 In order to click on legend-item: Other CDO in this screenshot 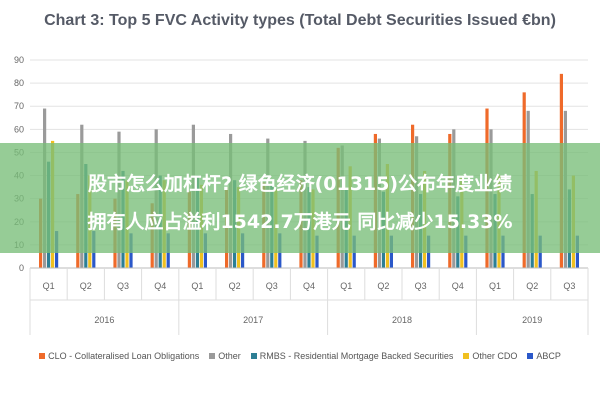, I will do `click(490, 356)`.